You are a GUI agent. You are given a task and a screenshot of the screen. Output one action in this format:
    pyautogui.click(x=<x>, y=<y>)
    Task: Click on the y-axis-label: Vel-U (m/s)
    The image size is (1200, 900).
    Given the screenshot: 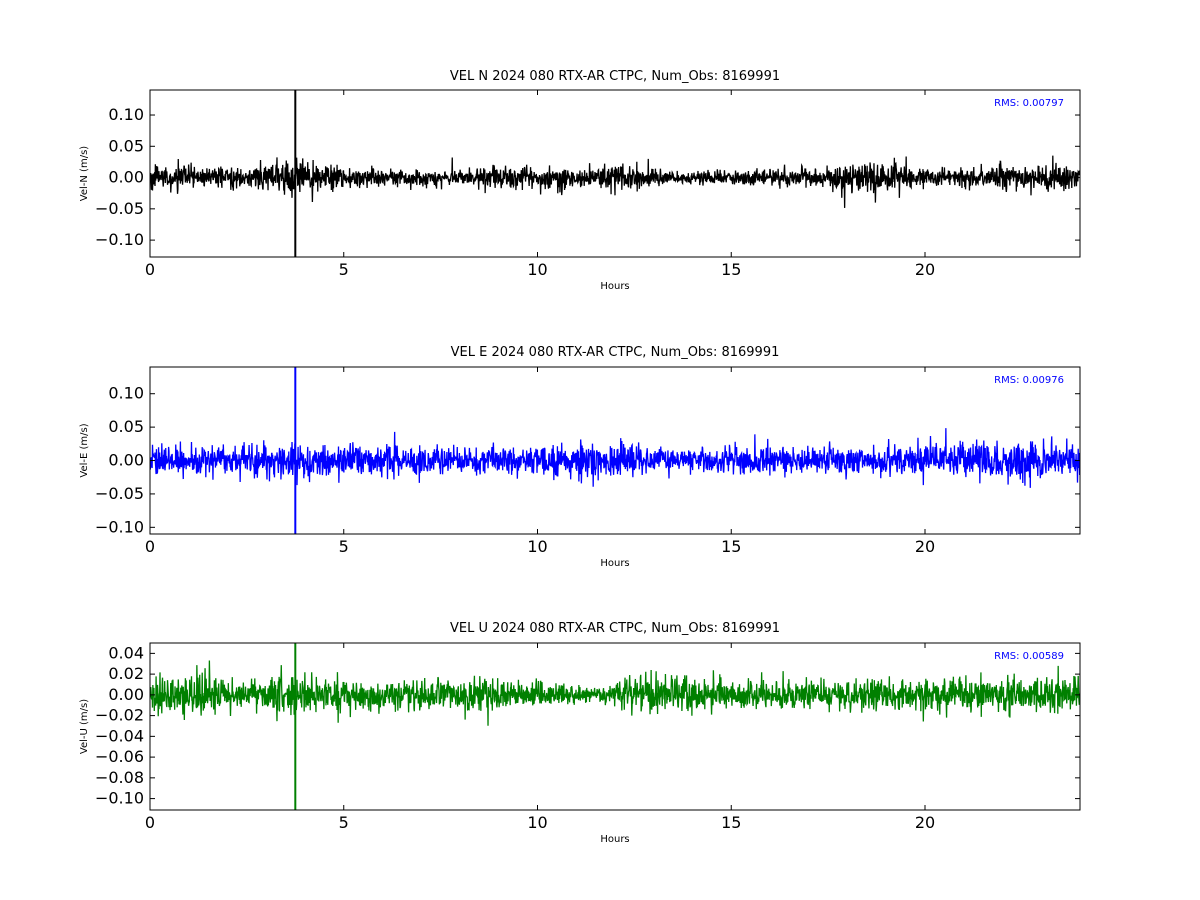 What is the action you would take?
    pyautogui.click(x=84, y=726)
    